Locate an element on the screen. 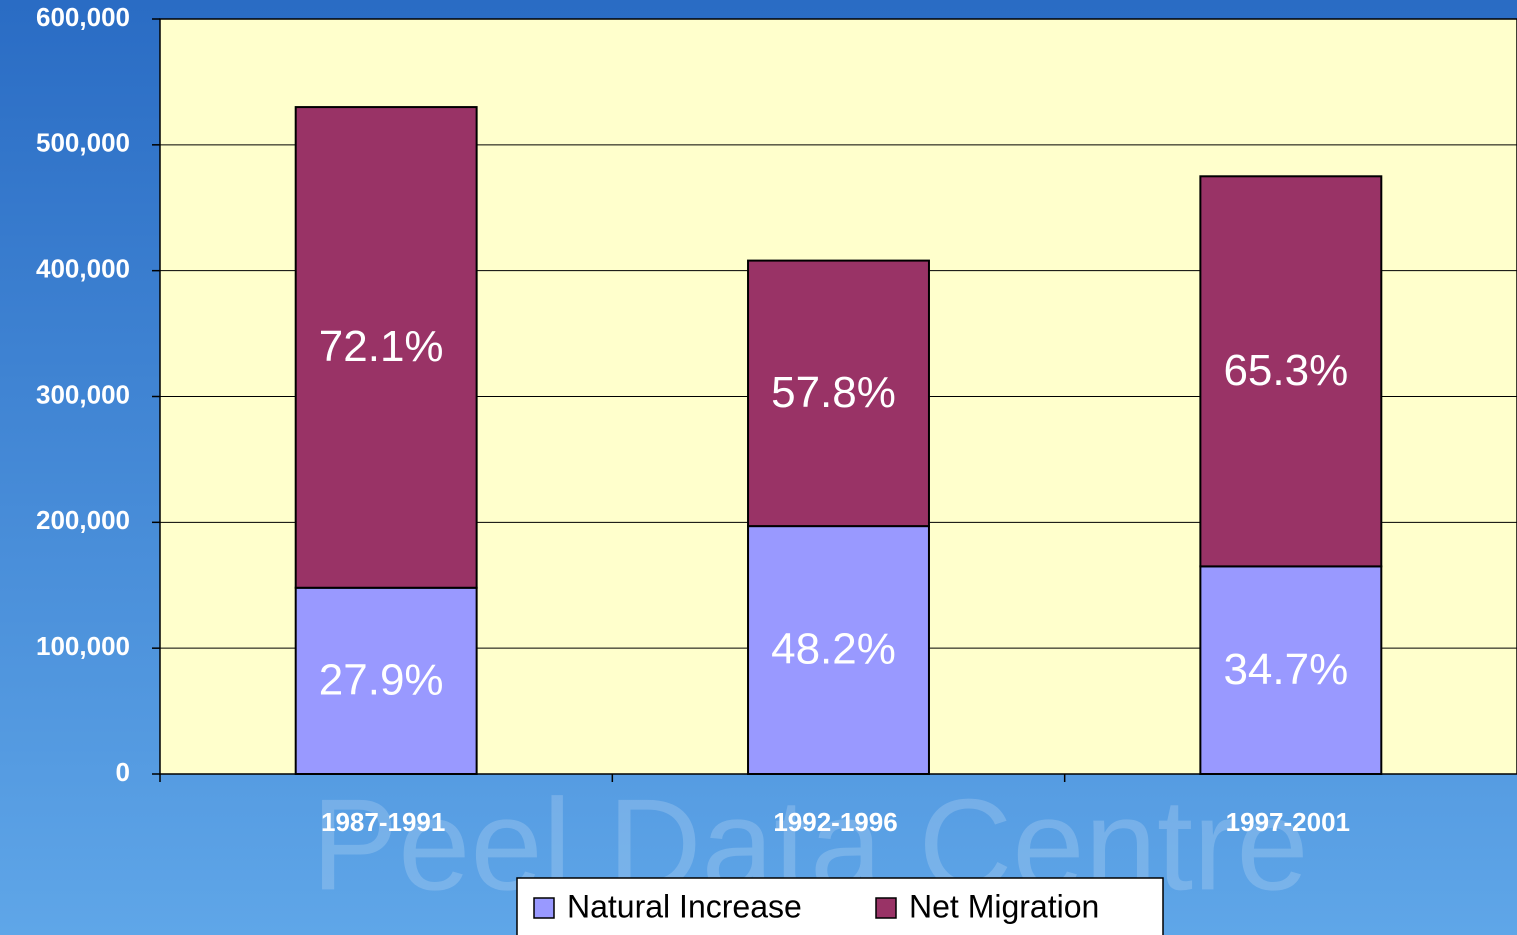 The image size is (1517, 935). y-tick-label: 500,000 is located at coordinates (83, 143).